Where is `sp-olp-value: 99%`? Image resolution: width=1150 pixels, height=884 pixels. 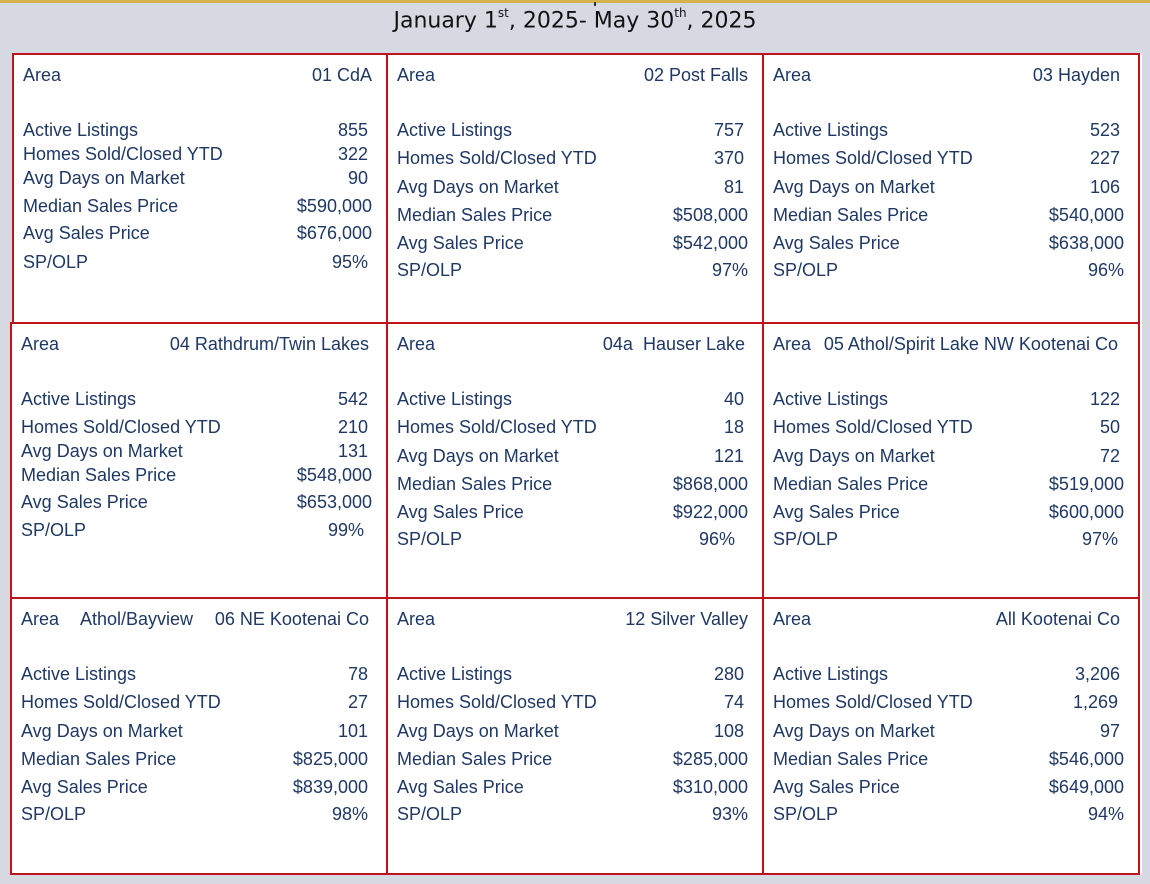
sp-olp-value: 99% is located at coordinates (345, 530).